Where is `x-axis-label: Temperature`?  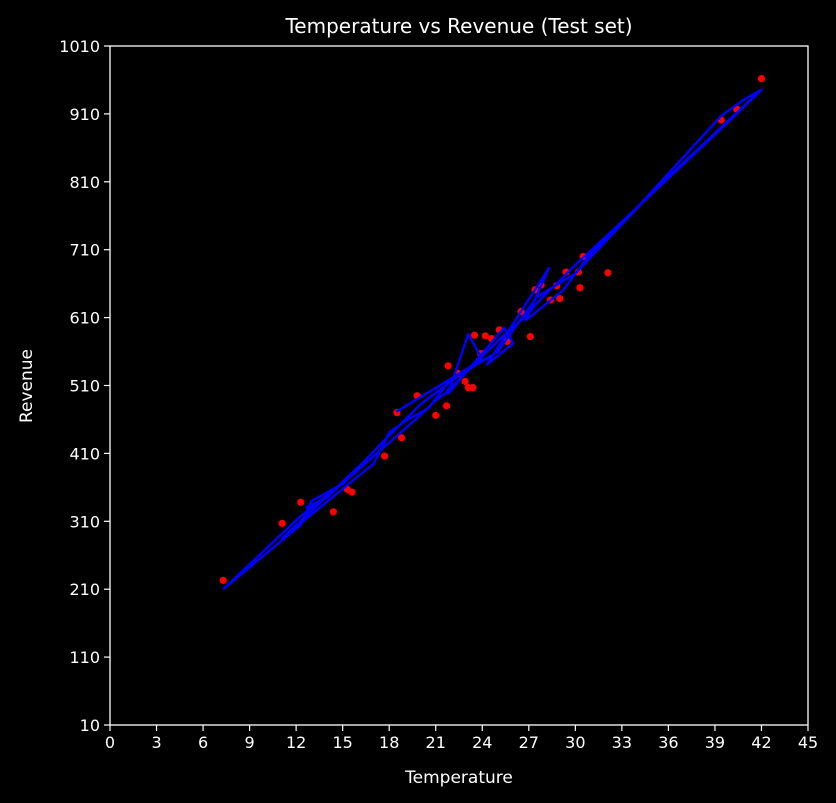 x-axis-label: Temperature is located at coordinates (458, 778).